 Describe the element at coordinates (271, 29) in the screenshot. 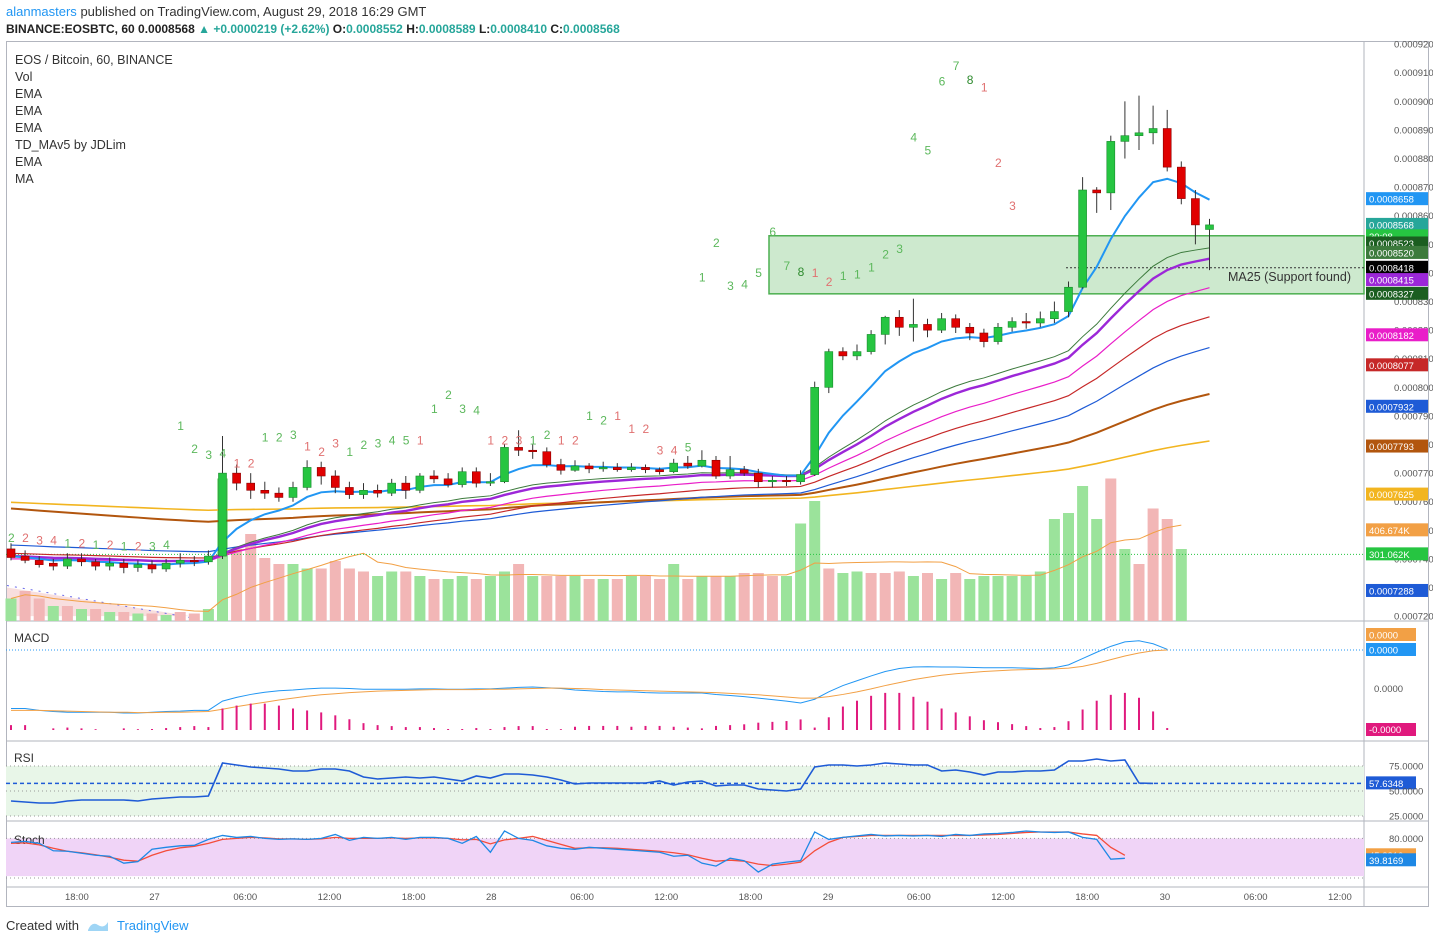

I see `price-change: +0.0000219 (+2.62%)` at that location.